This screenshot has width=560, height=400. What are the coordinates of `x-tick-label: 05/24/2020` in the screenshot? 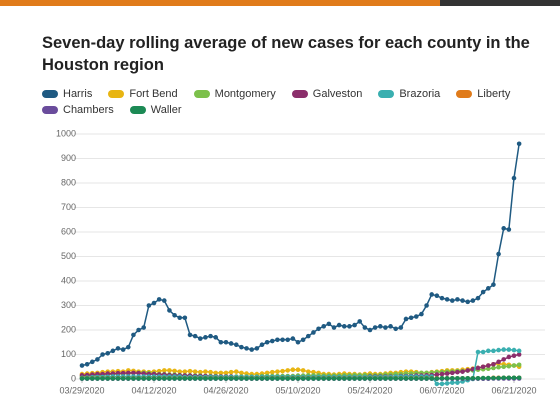 It's located at (369, 390).